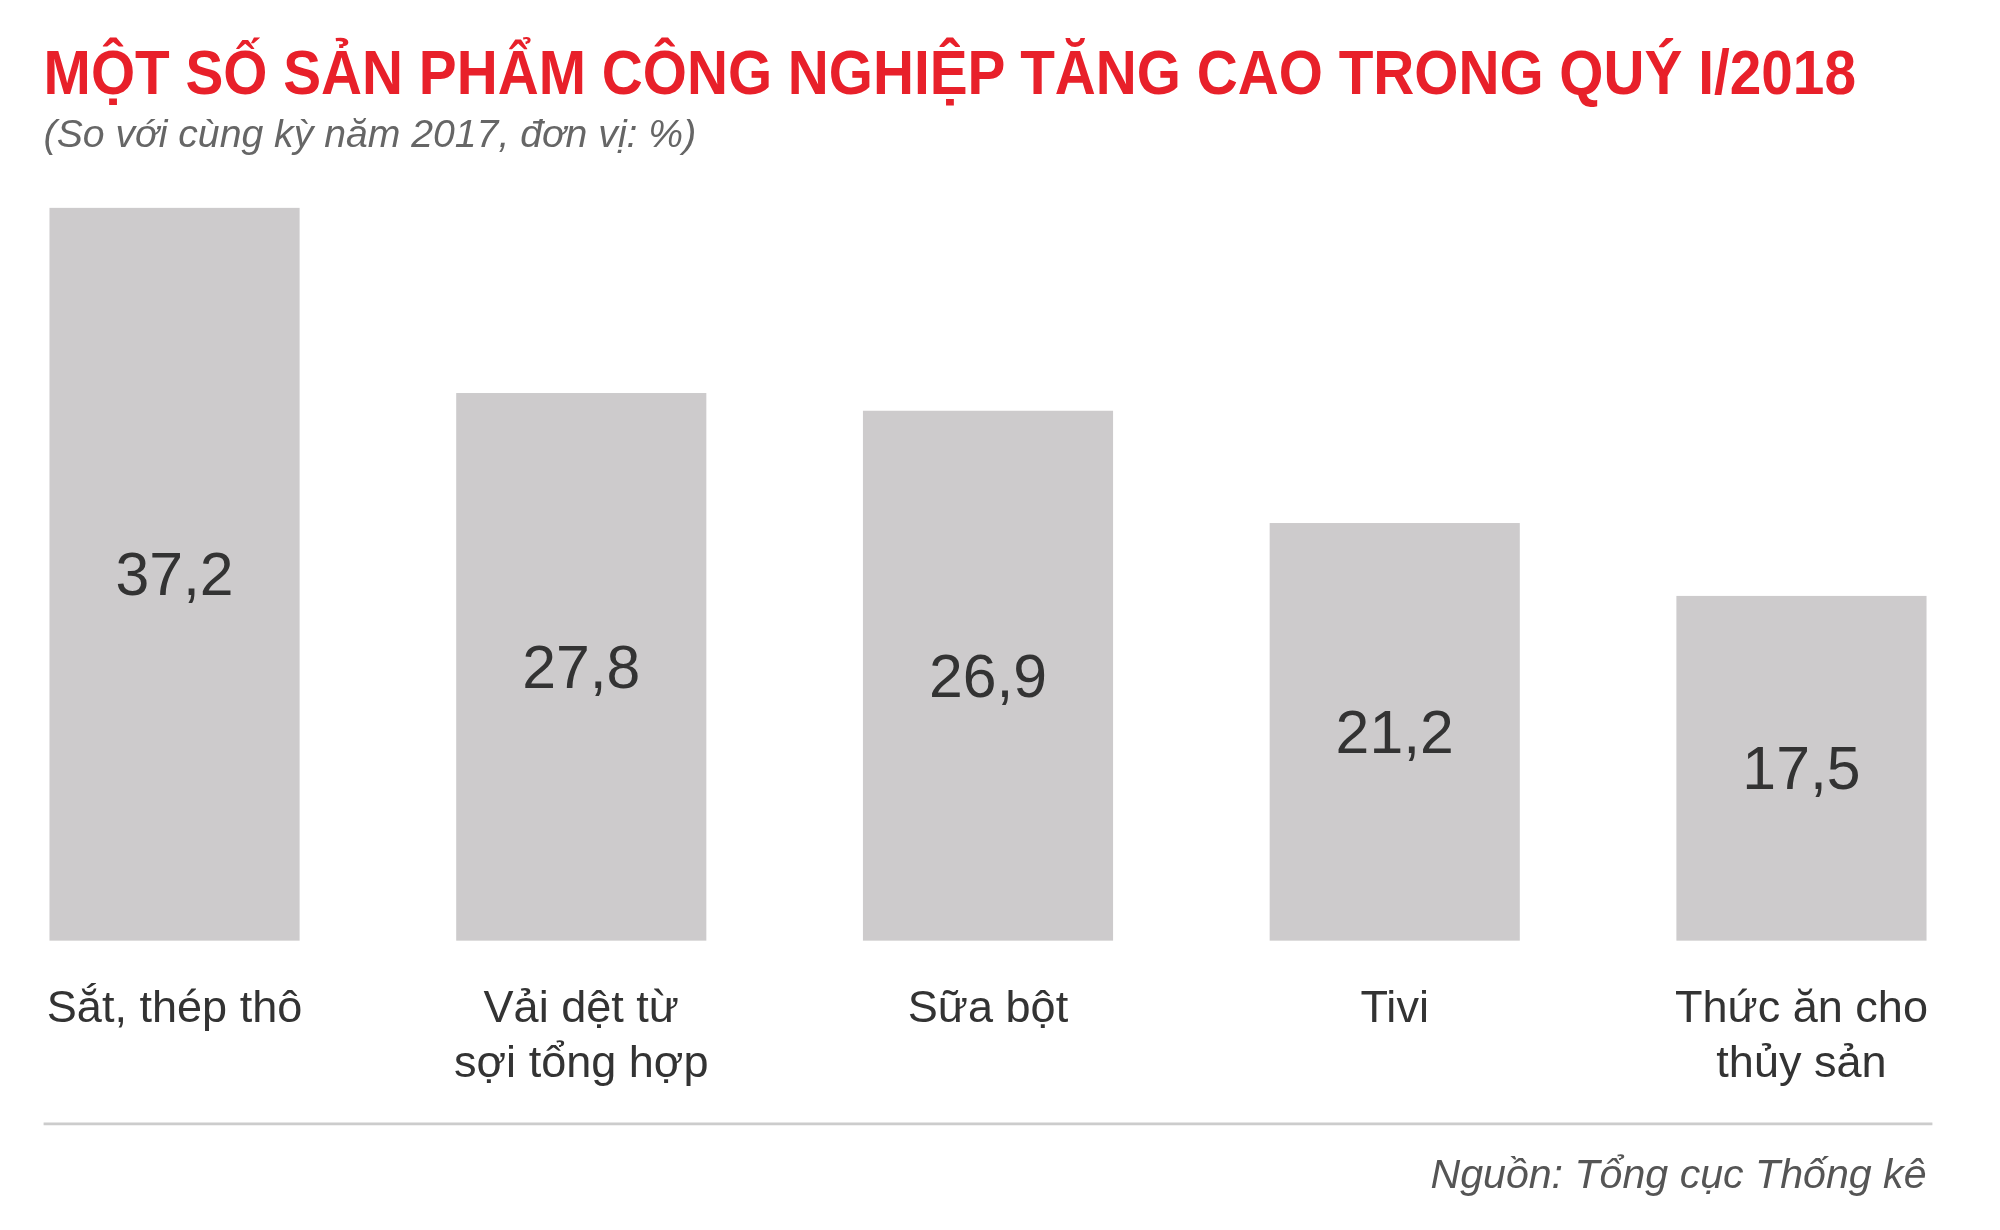 The image size is (2000, 1230). I want to click on data-label: 37,2, so click(174, 574).